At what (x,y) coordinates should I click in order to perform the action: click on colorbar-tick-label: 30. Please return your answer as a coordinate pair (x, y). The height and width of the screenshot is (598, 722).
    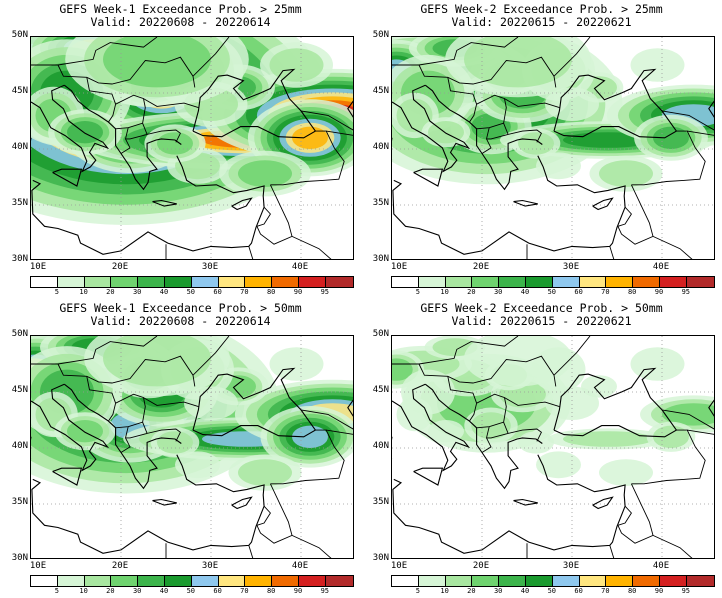
    Looking at the image, I should click on (137, 292).